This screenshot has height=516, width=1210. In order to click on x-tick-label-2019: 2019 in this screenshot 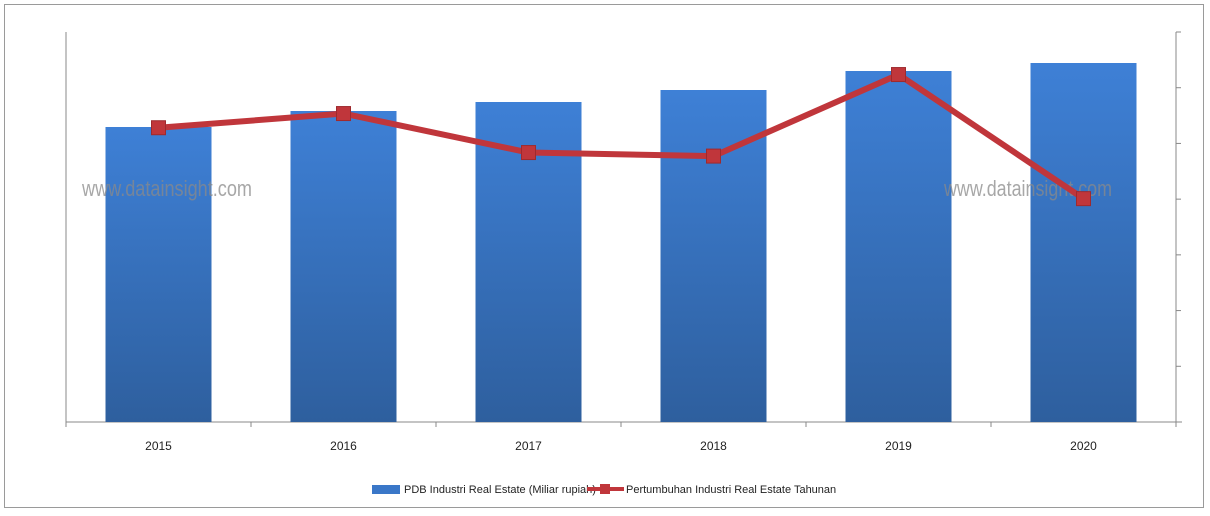, I will do `click(898, 446)`.